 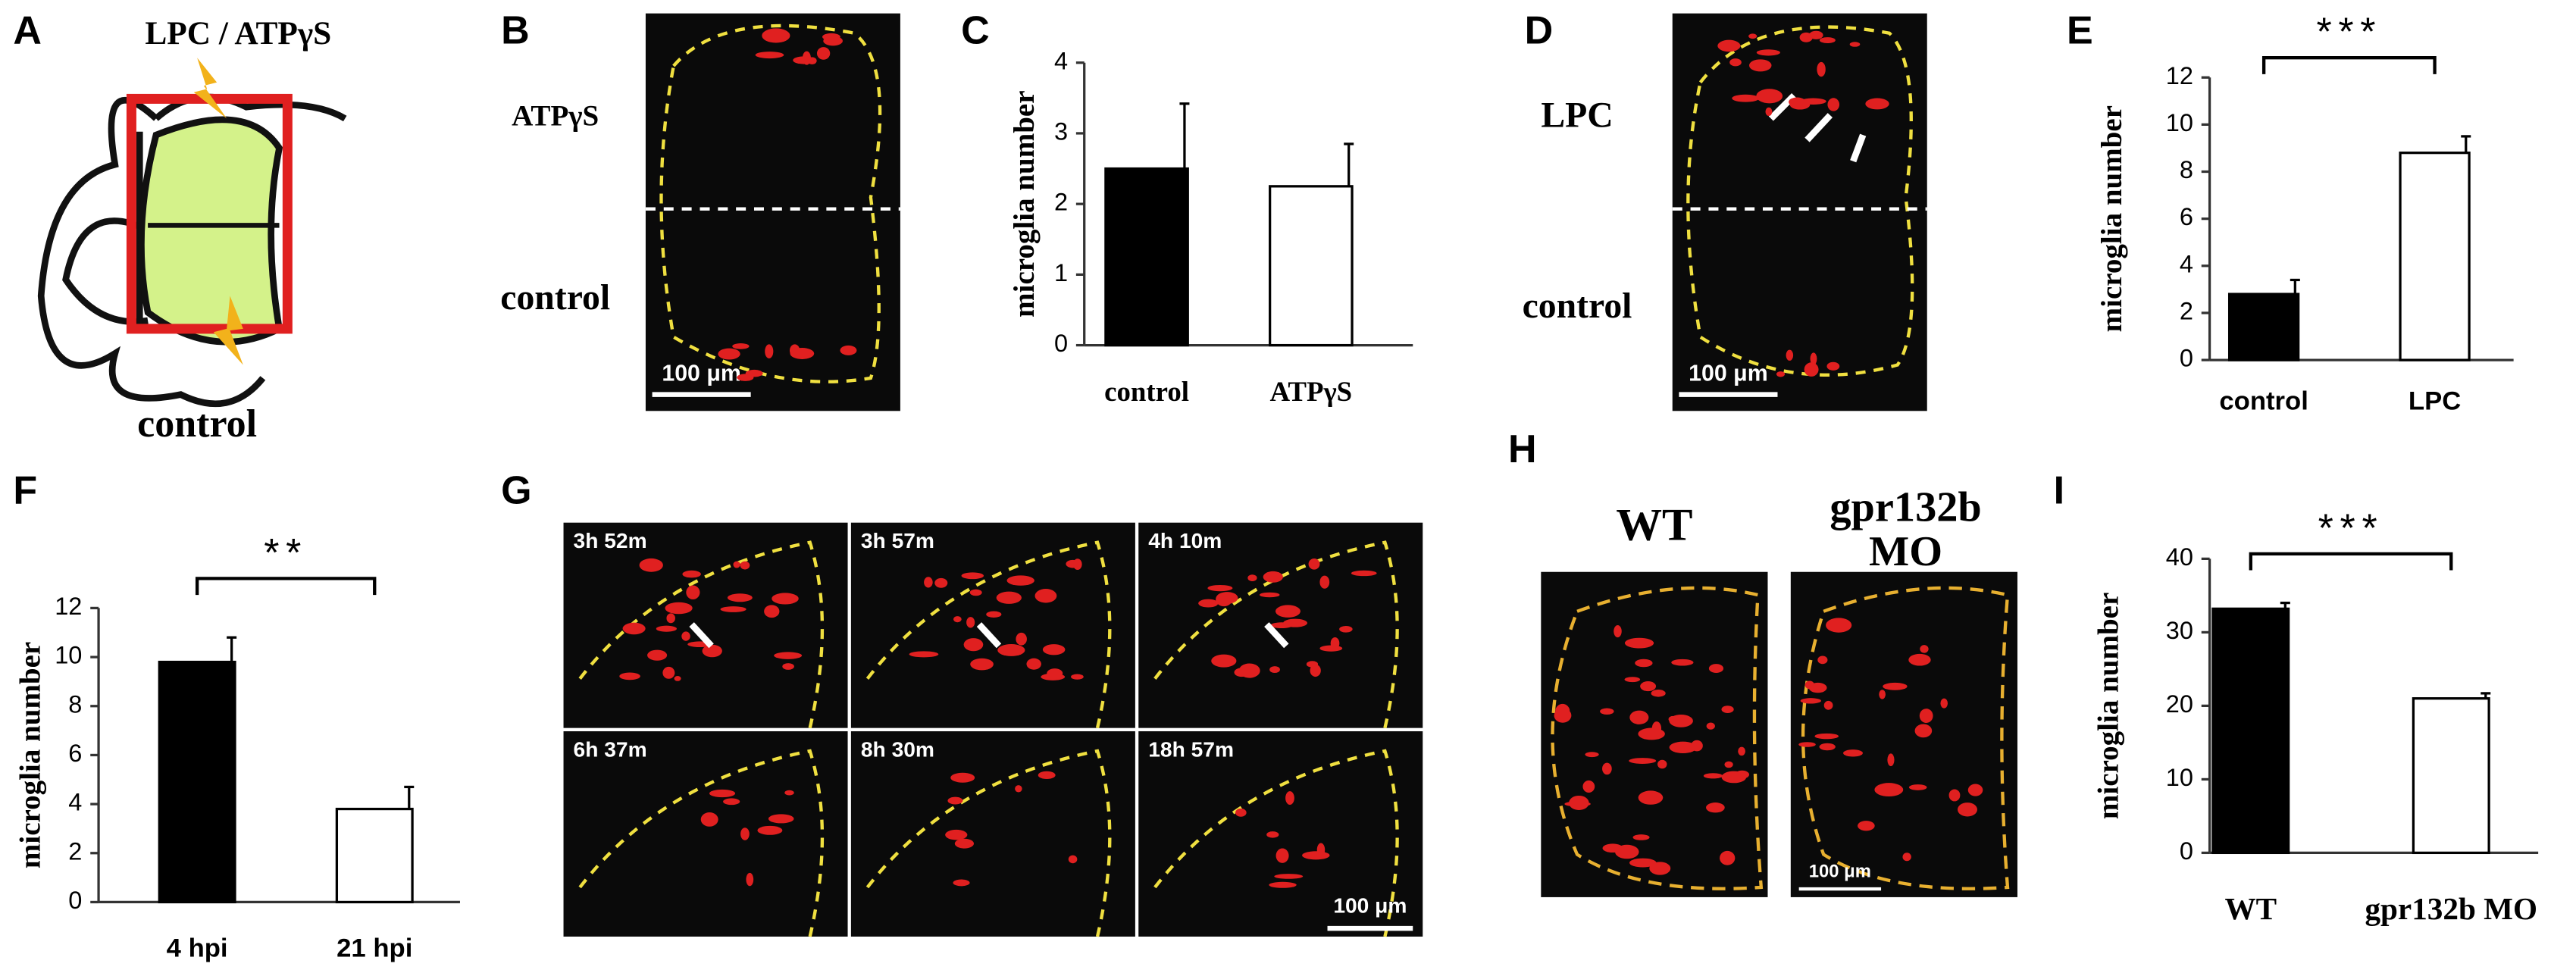 I want to click on timestamp: 8h 30m, so click(x=897, y=749).